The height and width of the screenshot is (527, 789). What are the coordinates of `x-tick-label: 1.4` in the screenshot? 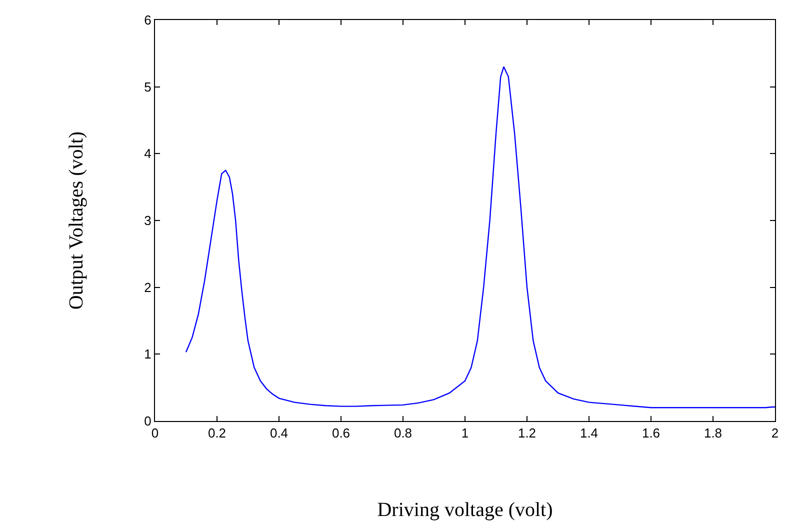 It's located at (589, 433).